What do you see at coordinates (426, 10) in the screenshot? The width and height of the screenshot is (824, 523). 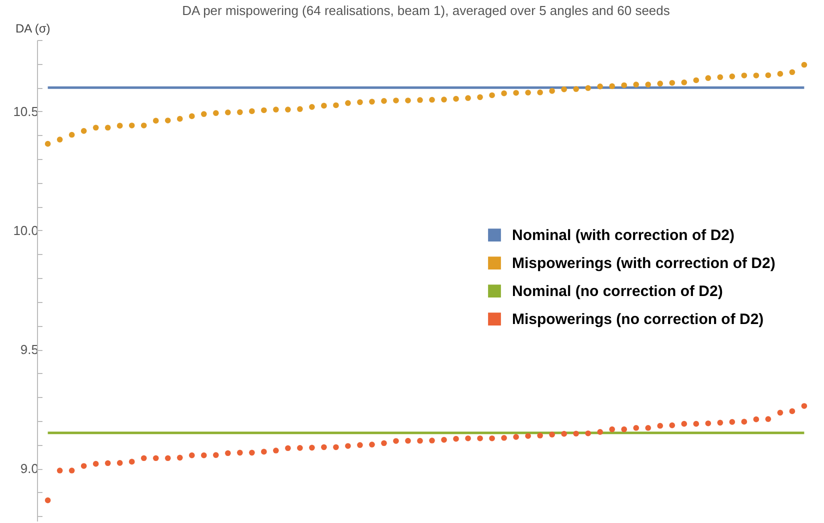 I see `chart-title: DA per mispowering (64 realisations, beam 1), averaged over 5 angles and 60 seeds` at bounding box center [426, 10].